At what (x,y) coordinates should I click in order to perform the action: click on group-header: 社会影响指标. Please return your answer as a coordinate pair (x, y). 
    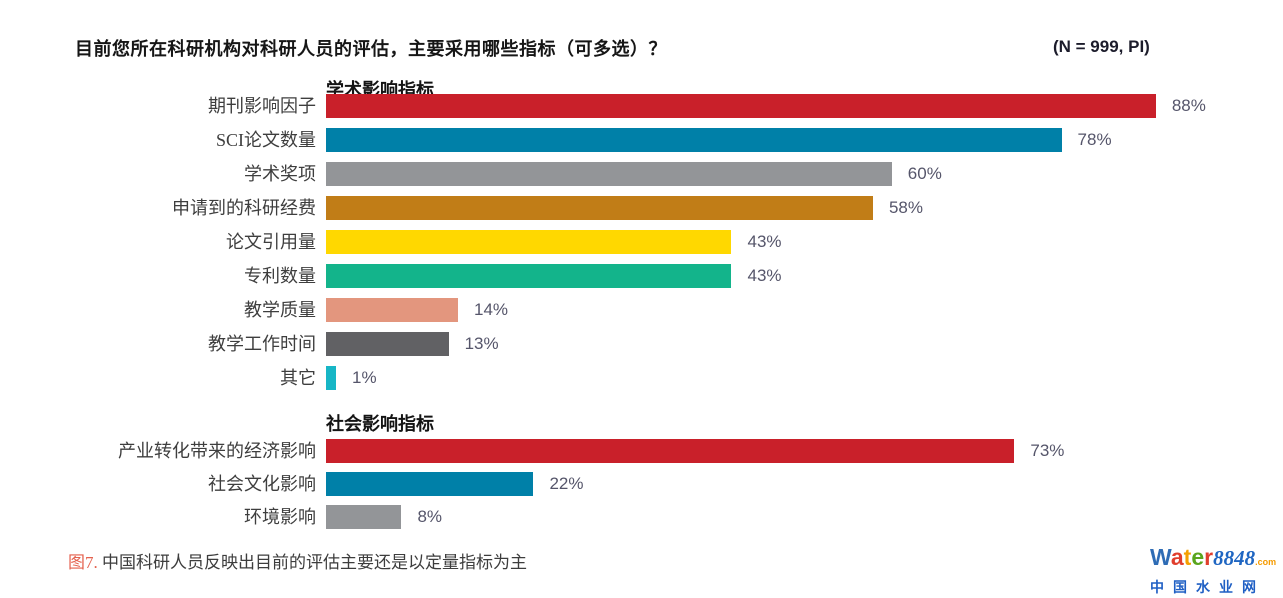
    Looking at the image, I should click on (380, 424).